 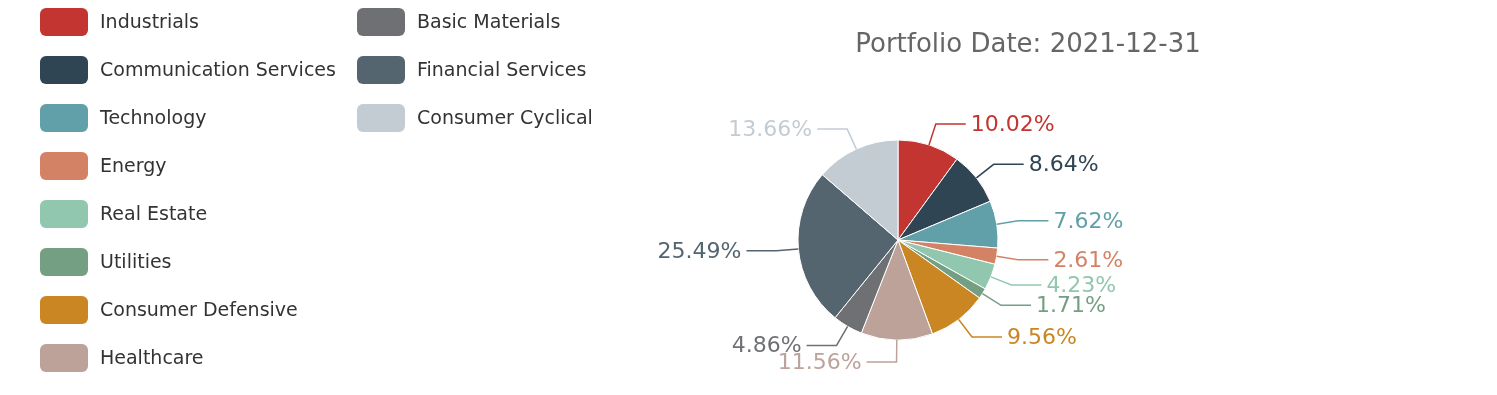 I want to click on data-label: 9.56%, so click(x=1042, y=336).